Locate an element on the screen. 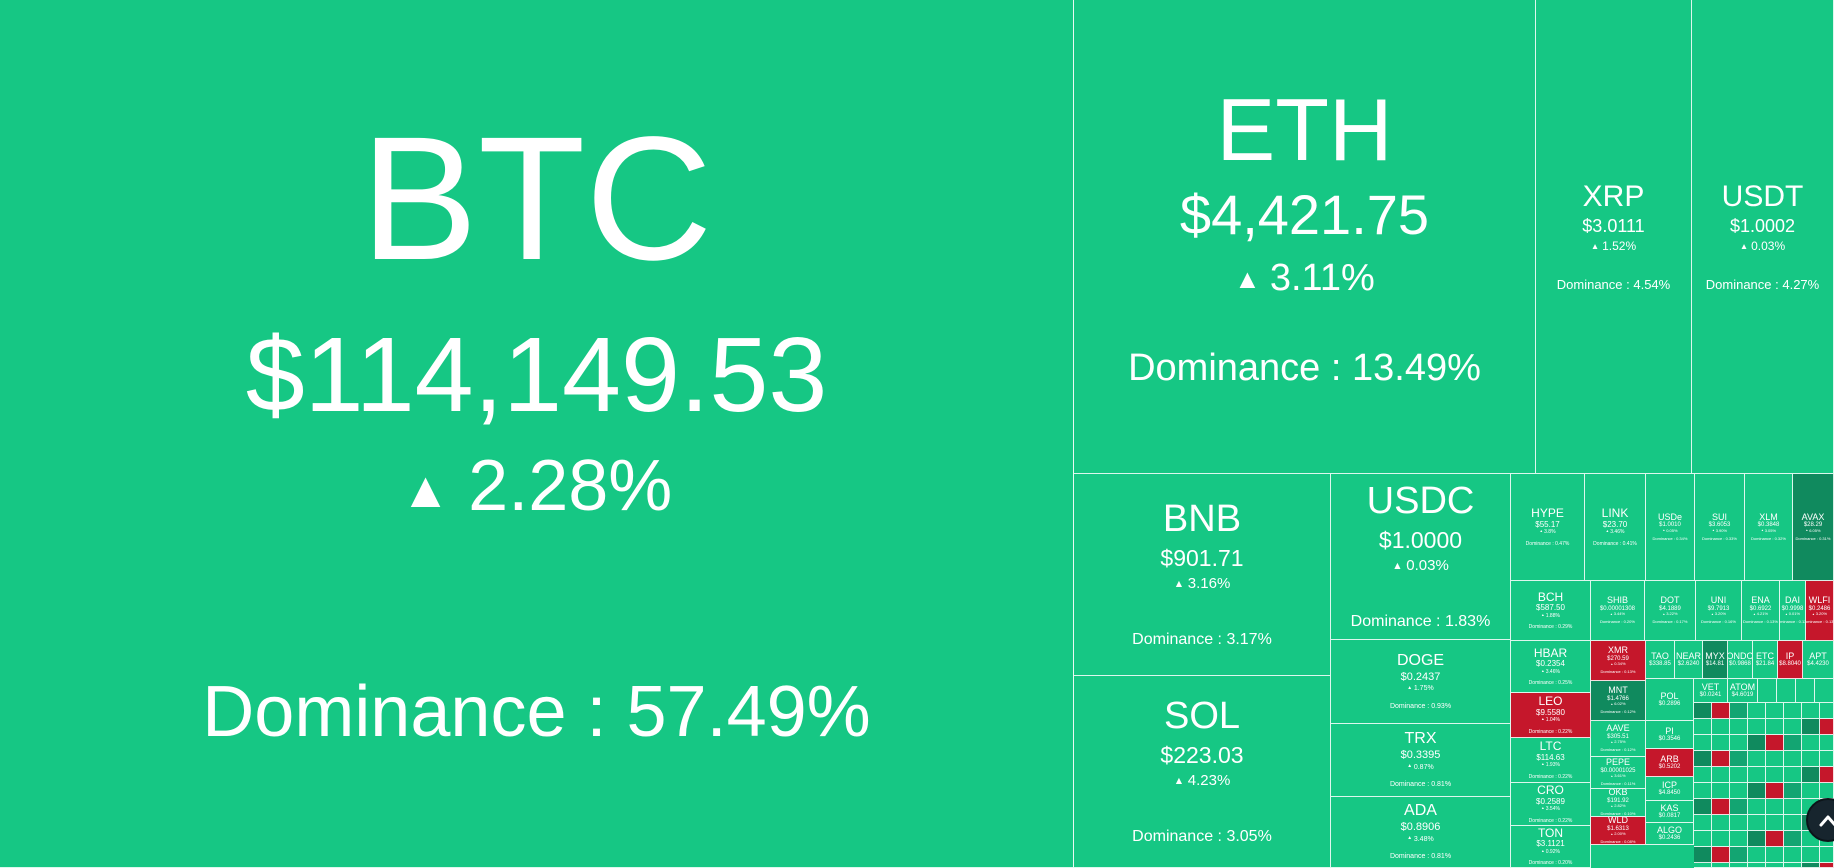 The width and height of the screenshot is (1834, 868). tile-link: LINK $23.70 ▲3.46% Dominance : 0.41% is located at coordinates (1615, 527).